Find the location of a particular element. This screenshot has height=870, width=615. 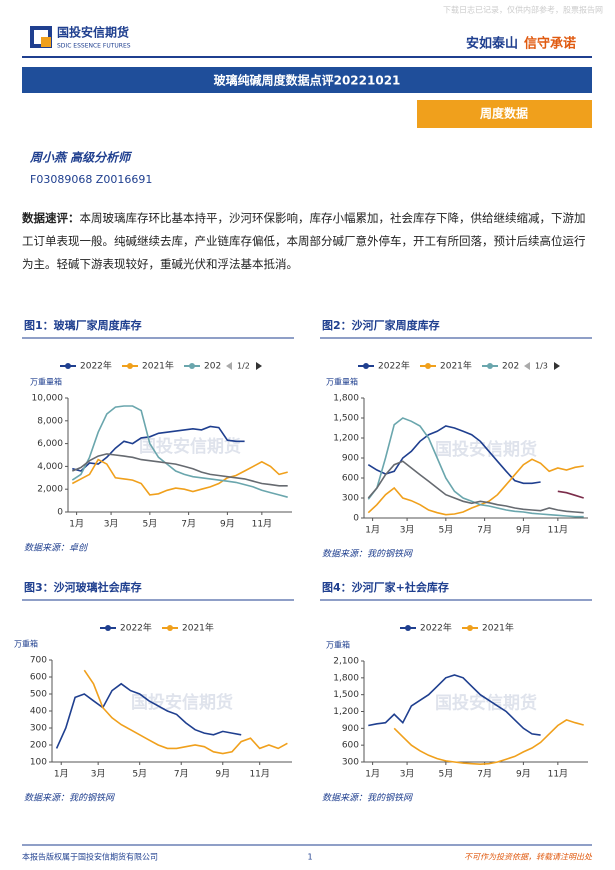

logo-cn: 国投安信期货 is located at coordinates (93, 32).